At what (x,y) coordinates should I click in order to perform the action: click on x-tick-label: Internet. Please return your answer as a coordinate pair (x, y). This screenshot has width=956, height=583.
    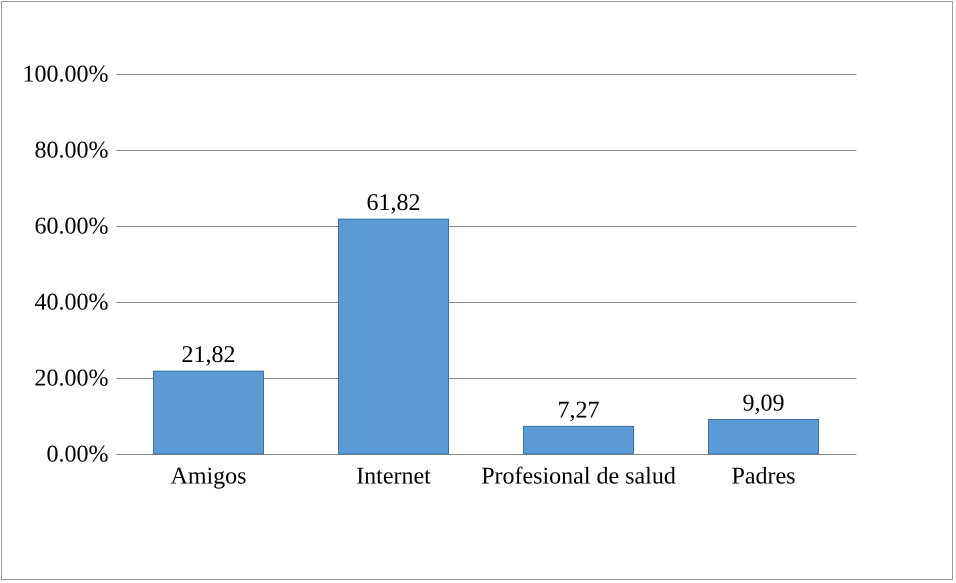
    Looking at the image, I should click on (394, 477).